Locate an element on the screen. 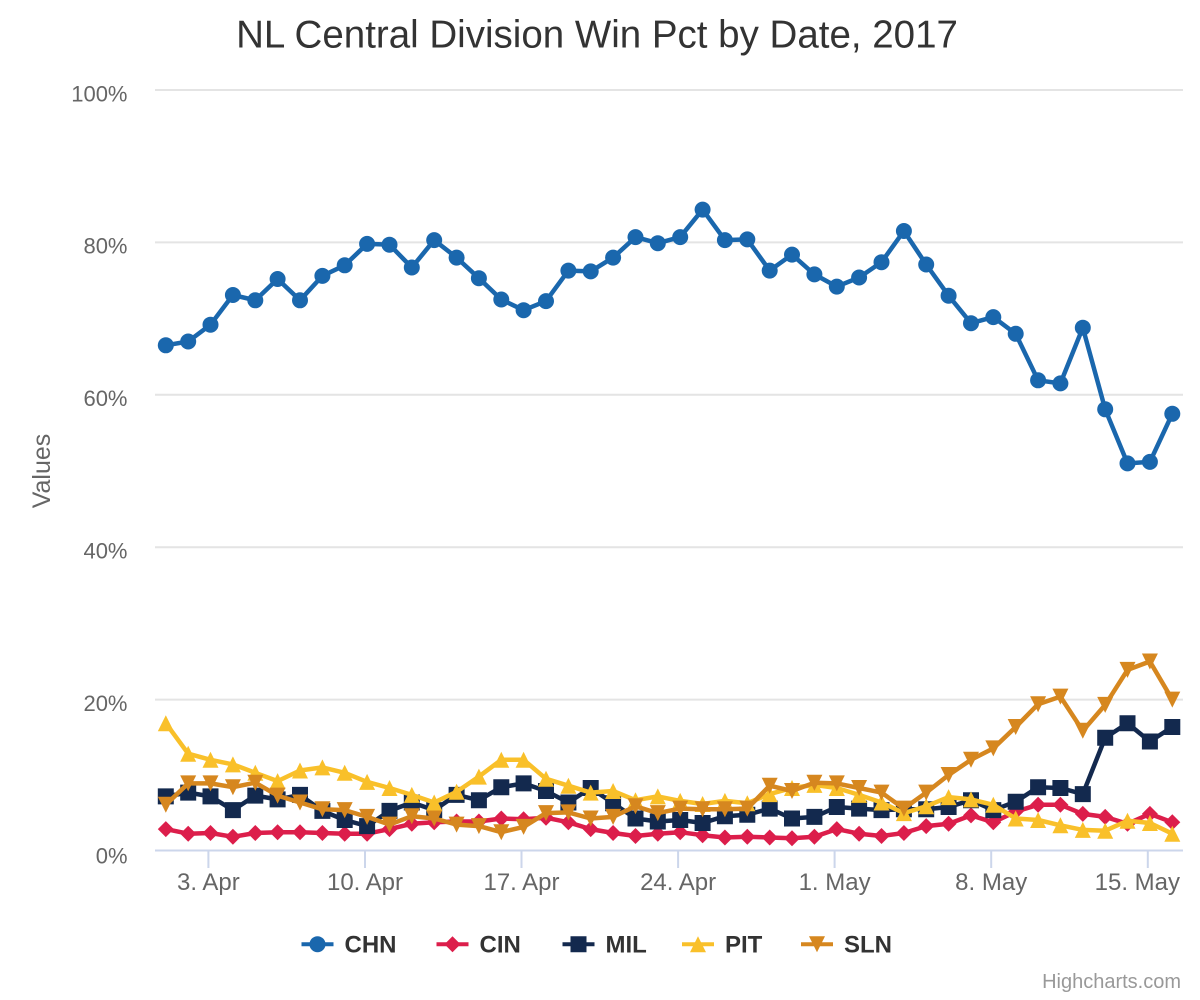 The width and height of the screenshot is (1200, 1000). svg-text: 40% is located at coordinates (105, 551).